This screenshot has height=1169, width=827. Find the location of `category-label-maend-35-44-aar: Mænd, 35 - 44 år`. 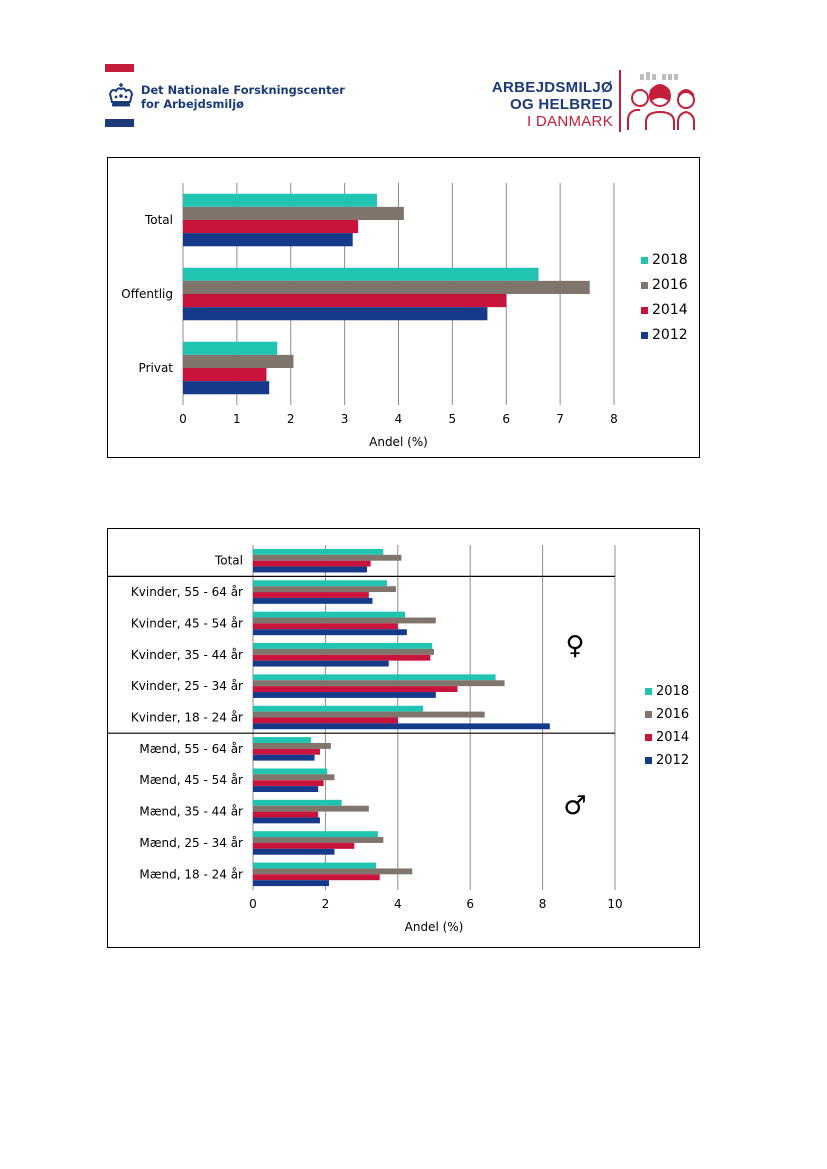

category-label-maend-35-44-aar: Mænd, 35 - 44 år is located at coordinates (191, 812).